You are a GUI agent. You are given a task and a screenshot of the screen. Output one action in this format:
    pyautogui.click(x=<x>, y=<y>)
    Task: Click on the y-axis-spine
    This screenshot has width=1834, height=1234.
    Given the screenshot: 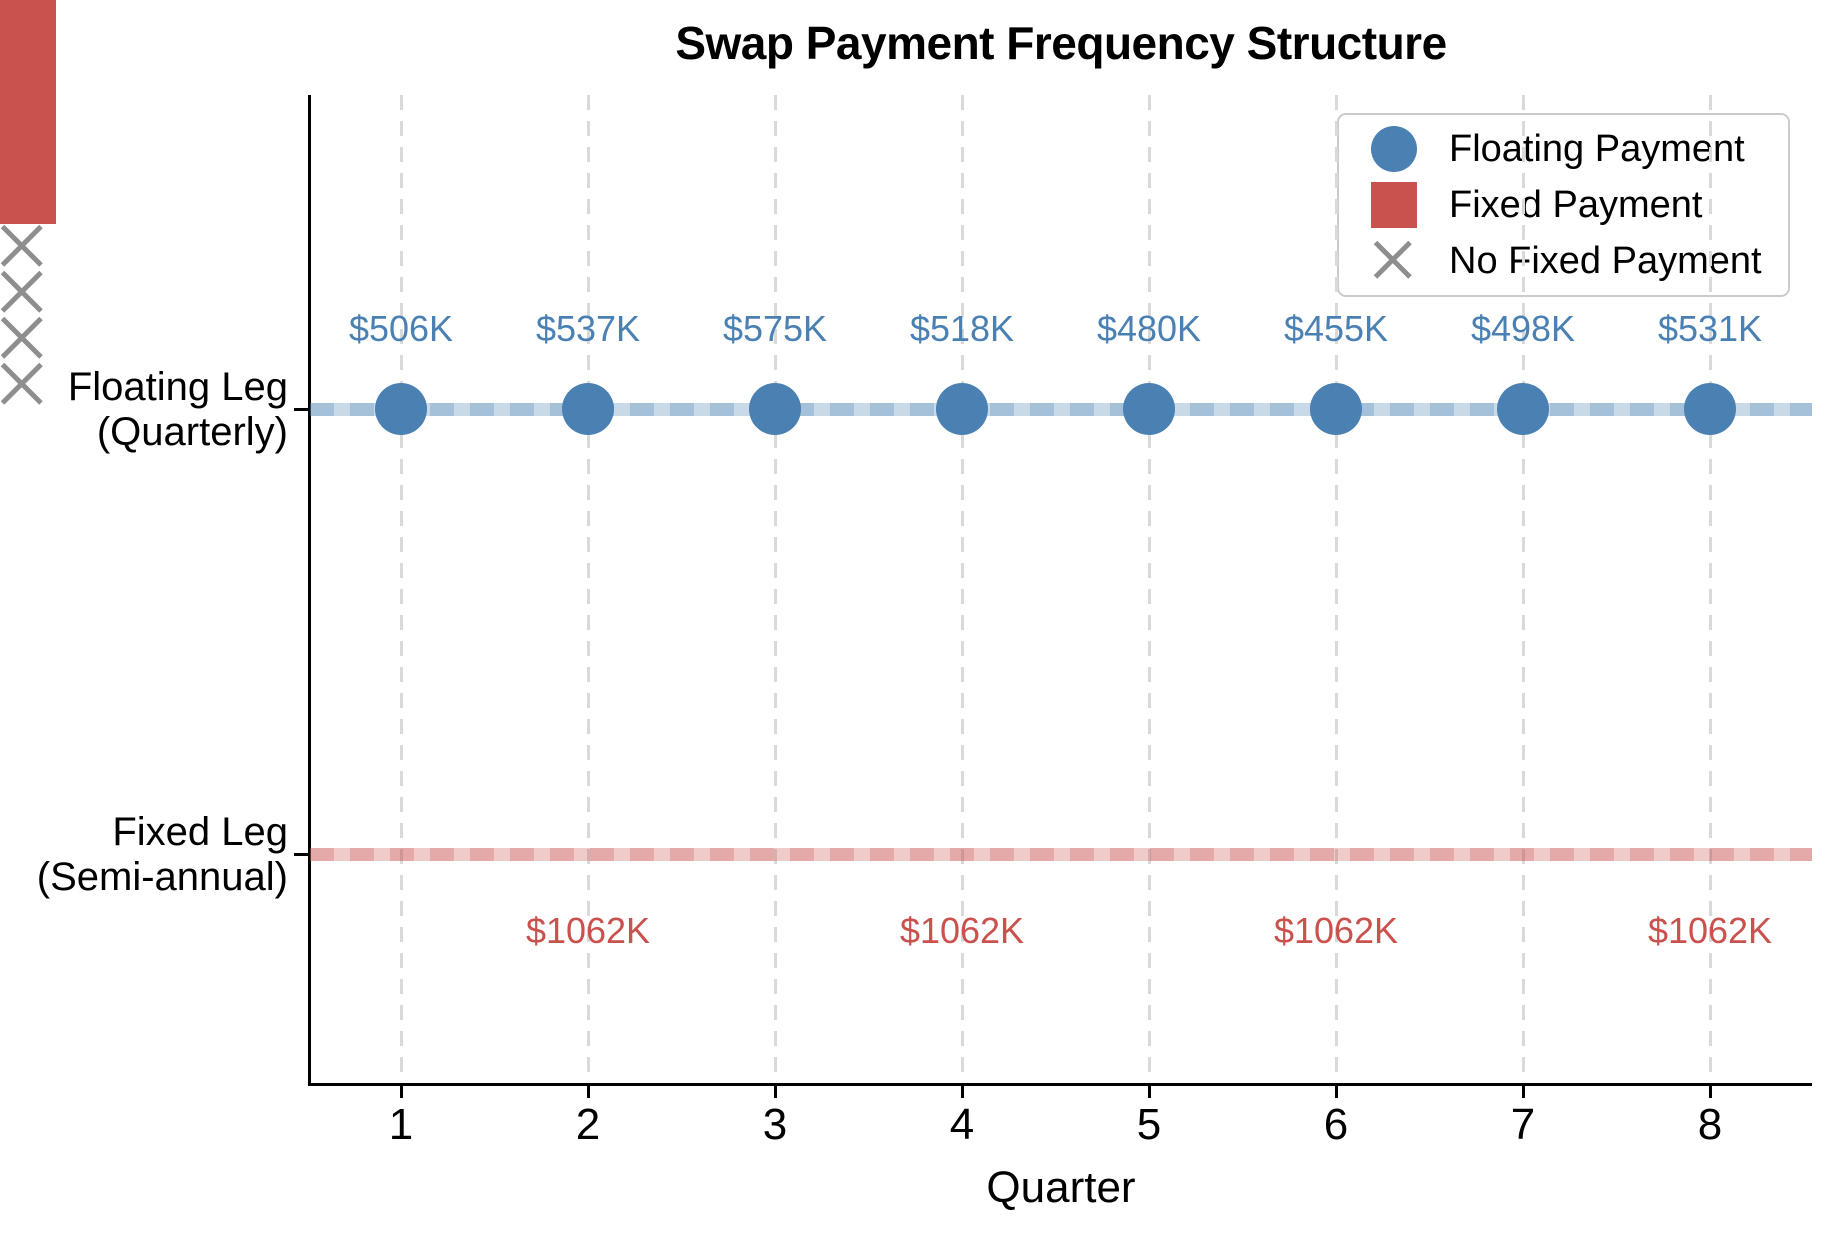 What is the action you would take?
    pyautogui.click(x=309, y=590)
    